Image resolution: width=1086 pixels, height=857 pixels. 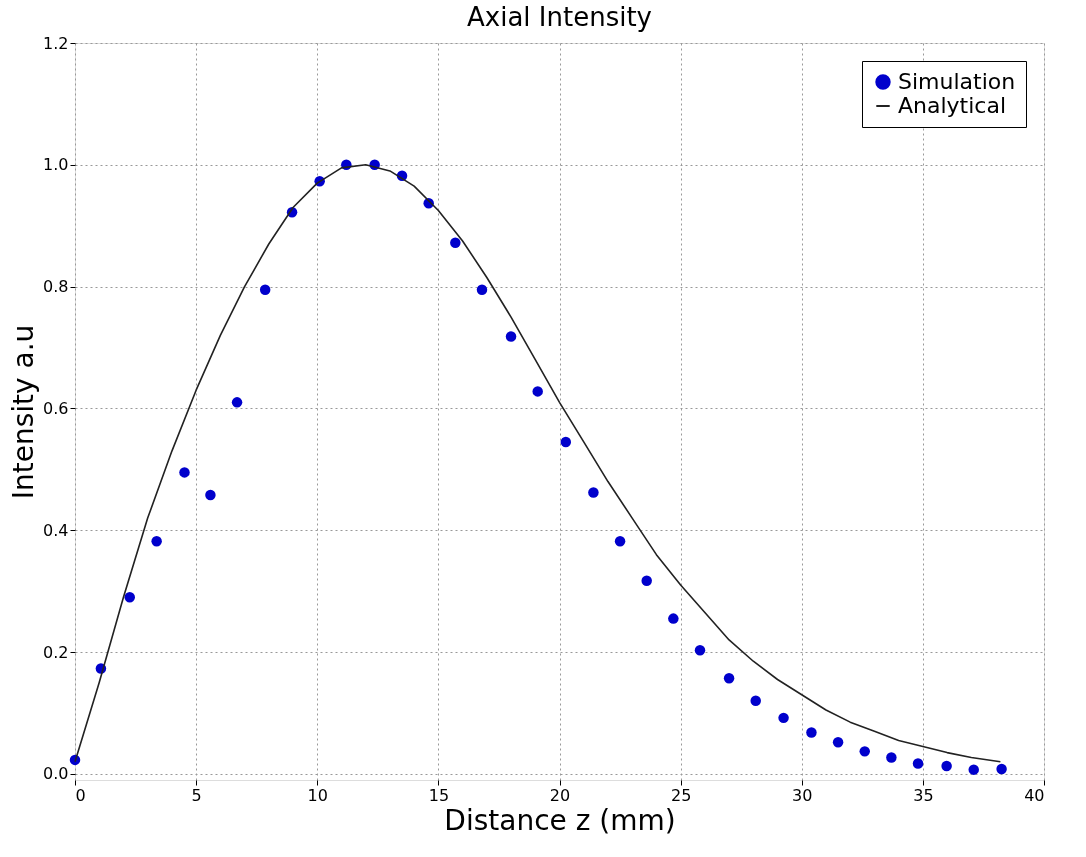 I want to click on x-axis-title: Distance z (mm), so click(x=560, y=820).